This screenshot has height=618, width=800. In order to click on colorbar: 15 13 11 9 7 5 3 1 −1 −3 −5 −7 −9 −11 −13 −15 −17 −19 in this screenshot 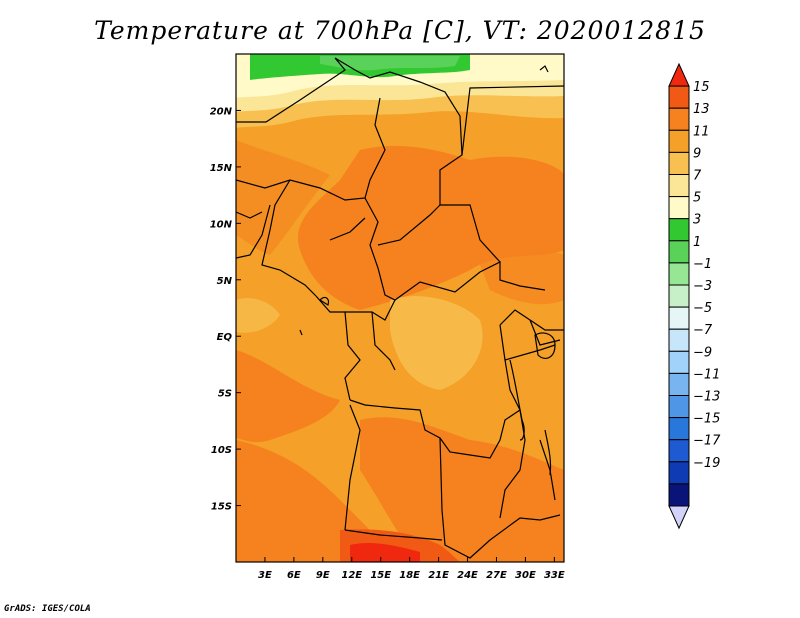, I will do `click(694, 296)`.